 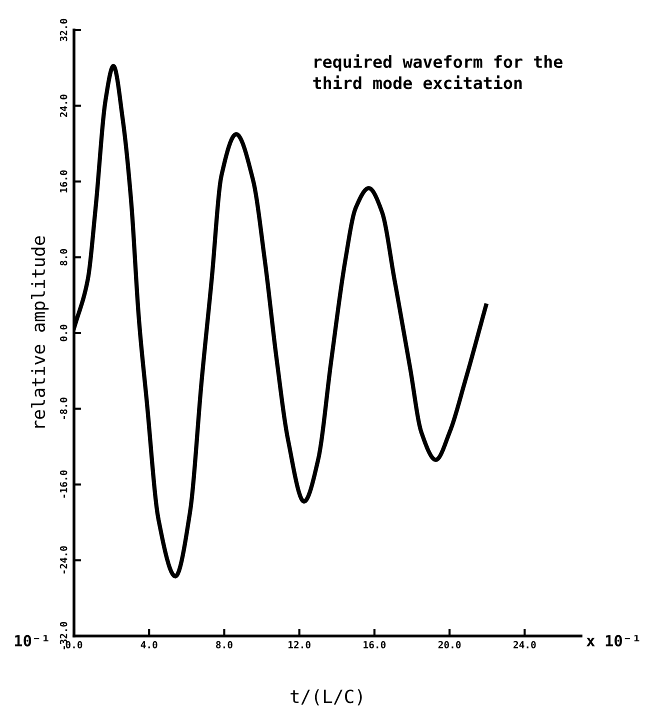 I want to click on text: x 10⁻¹, so click(x=613, y=640).